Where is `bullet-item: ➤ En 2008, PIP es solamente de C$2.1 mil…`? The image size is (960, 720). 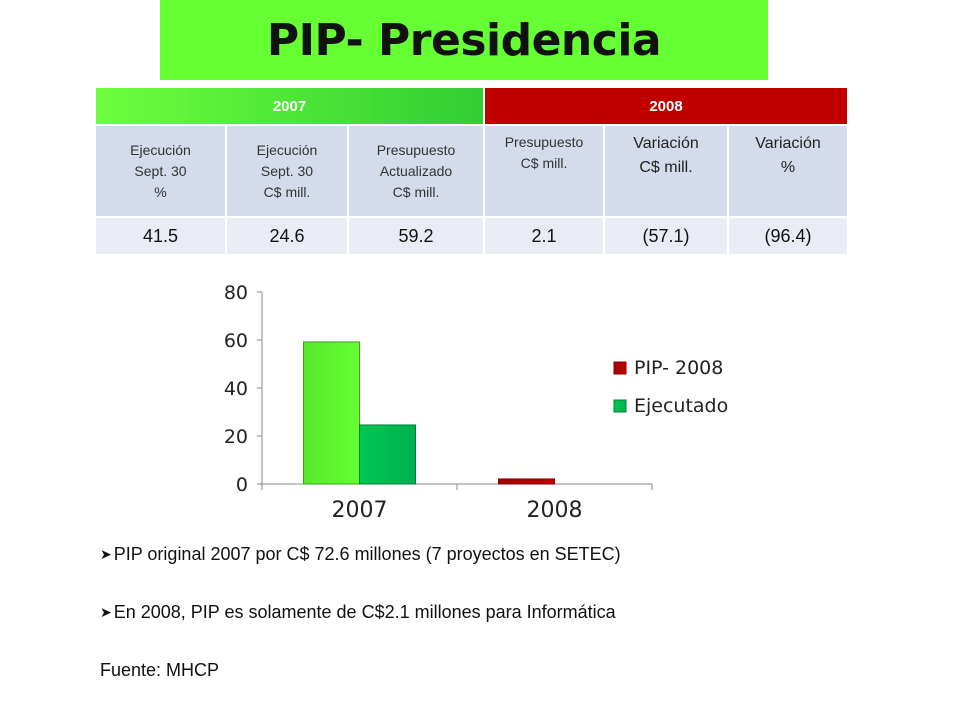
bullet-item: ➤ En 2008, PIP es solamente de C$2.1 mil… is located at coordinates (358, 612).